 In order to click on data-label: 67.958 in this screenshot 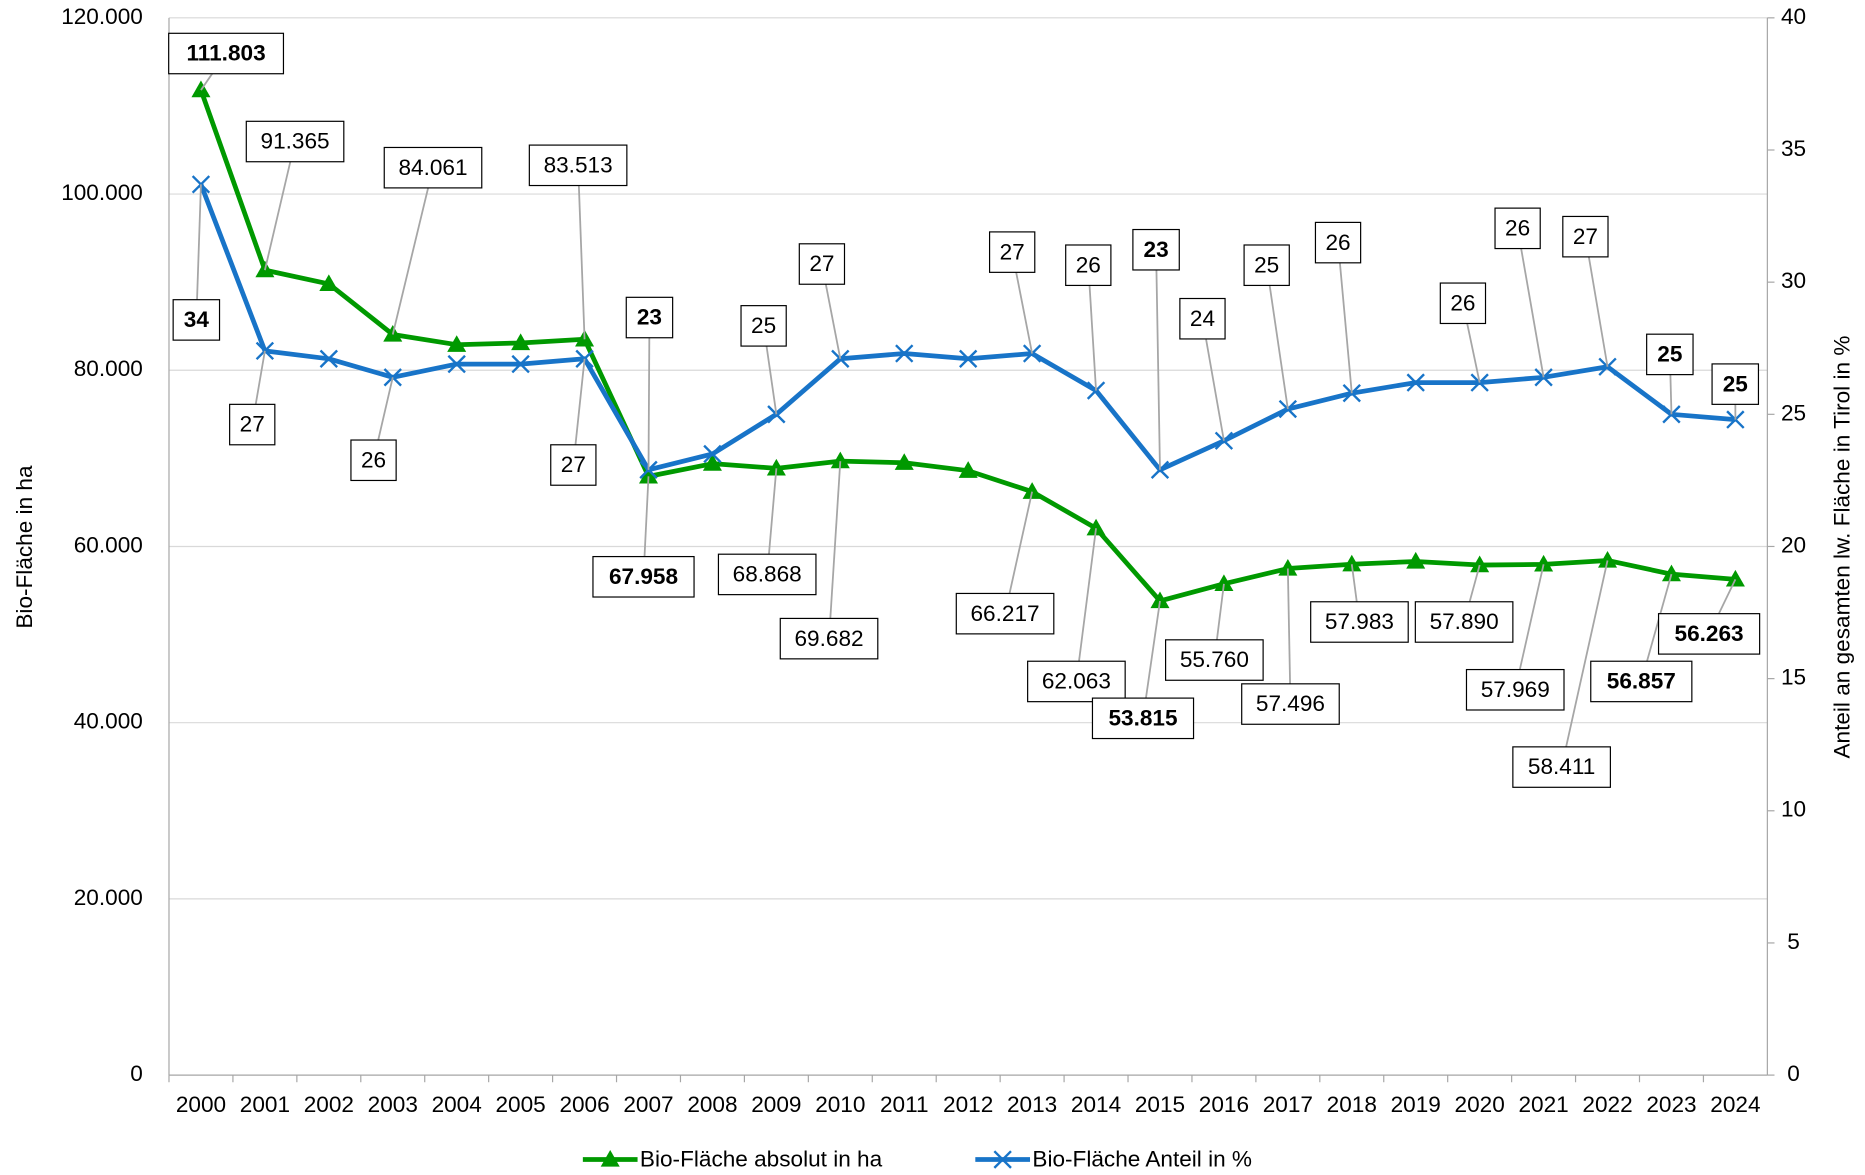, I will do `click(643, 576)`.